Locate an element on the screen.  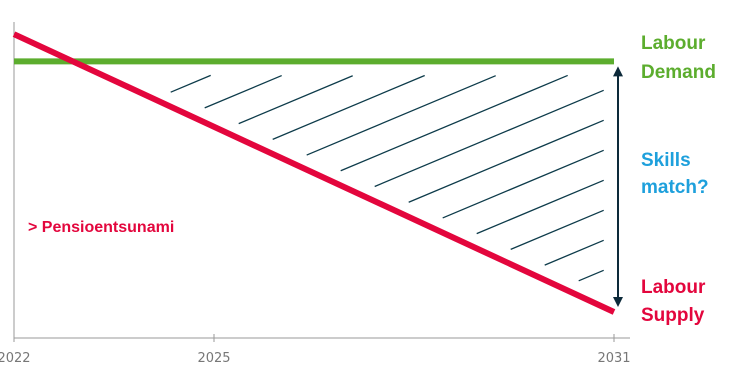
label-supply-line1: Labour is located at coordinates (673, 287).